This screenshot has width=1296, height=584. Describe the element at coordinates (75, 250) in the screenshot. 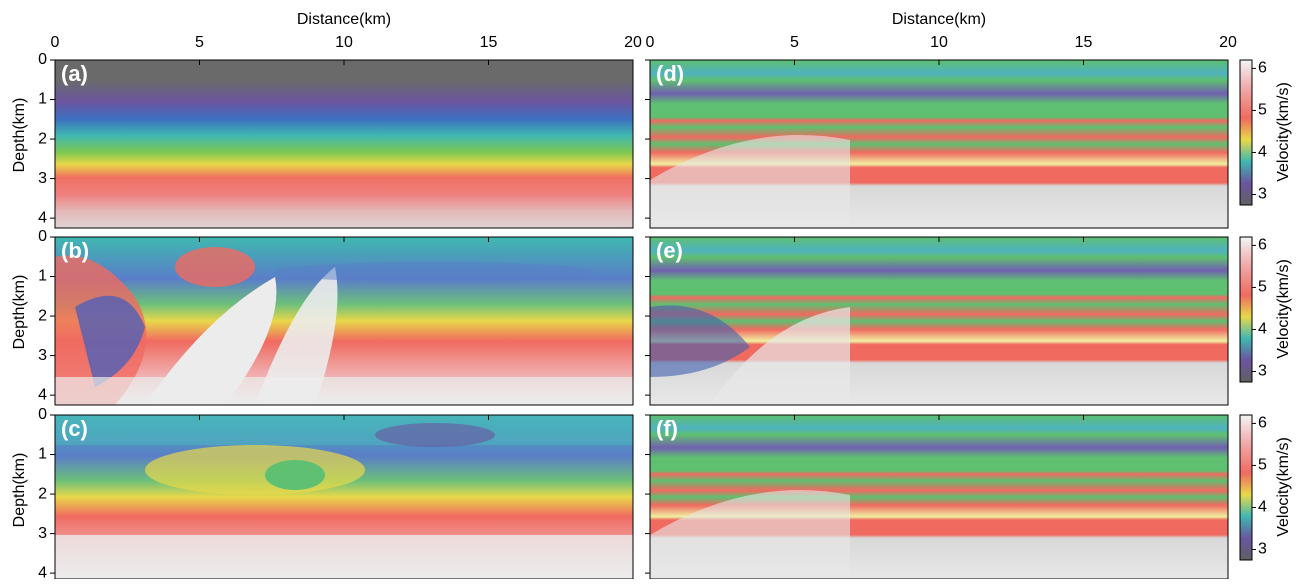

I see `panel-label: (b)` at that location.